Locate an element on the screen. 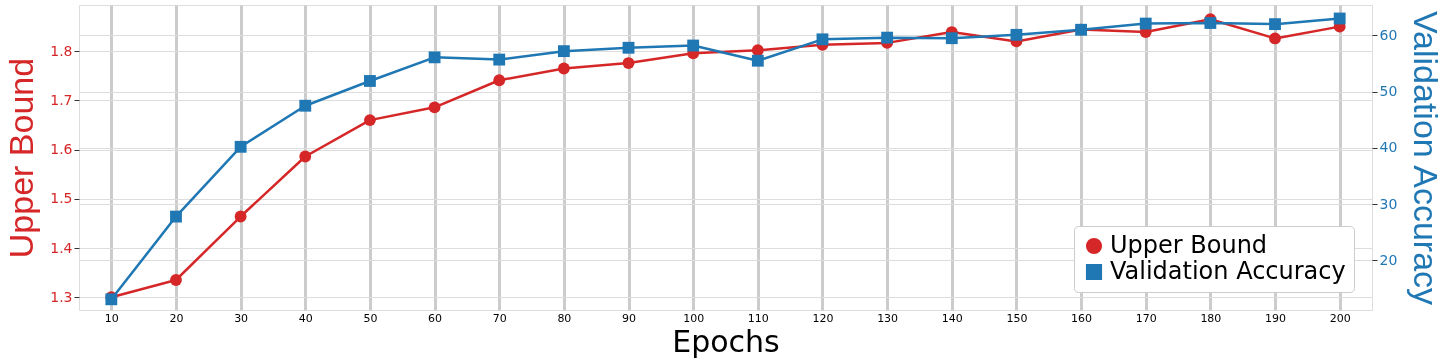  x-axis-title: Epochs is located at coordinates (726, 341).